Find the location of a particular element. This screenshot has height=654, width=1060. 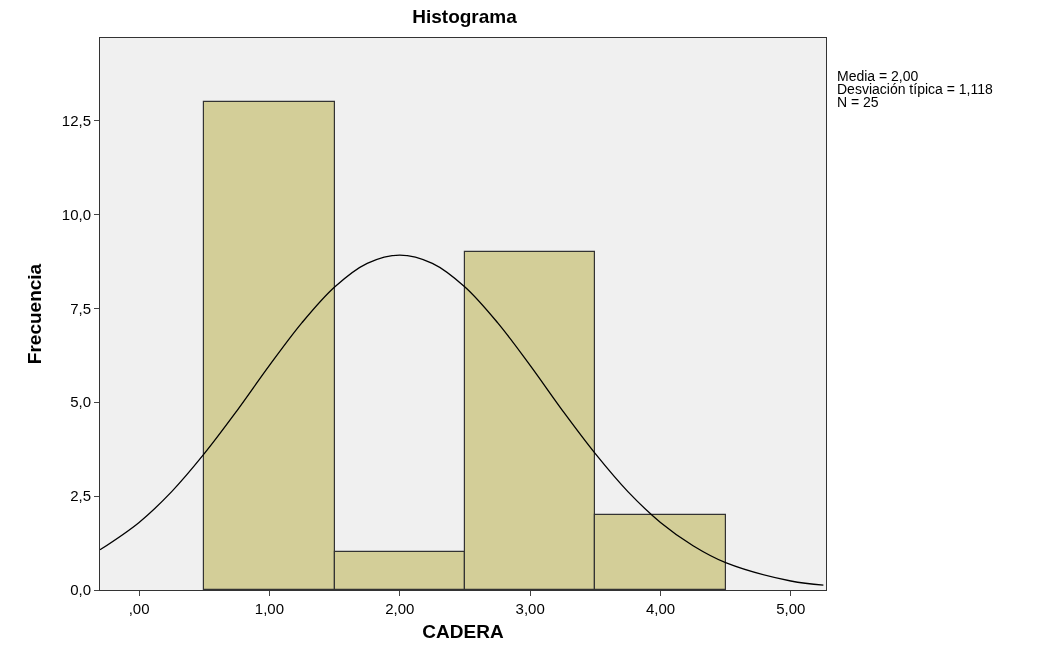

x-tick-label: 5,00 is located at coordinates (791, 608).